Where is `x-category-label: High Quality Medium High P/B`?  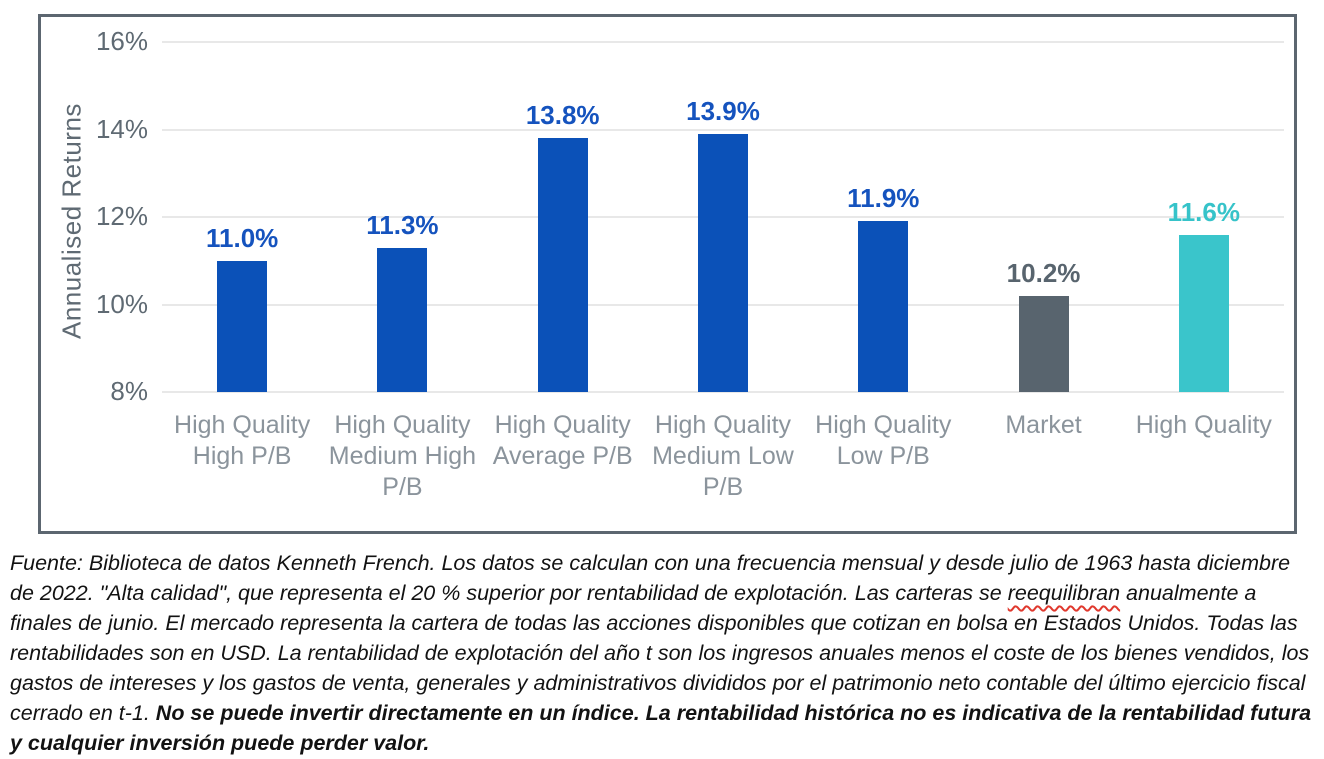
x-category-label: High Quality Medium High P/B is located at coordinates (402, 456).